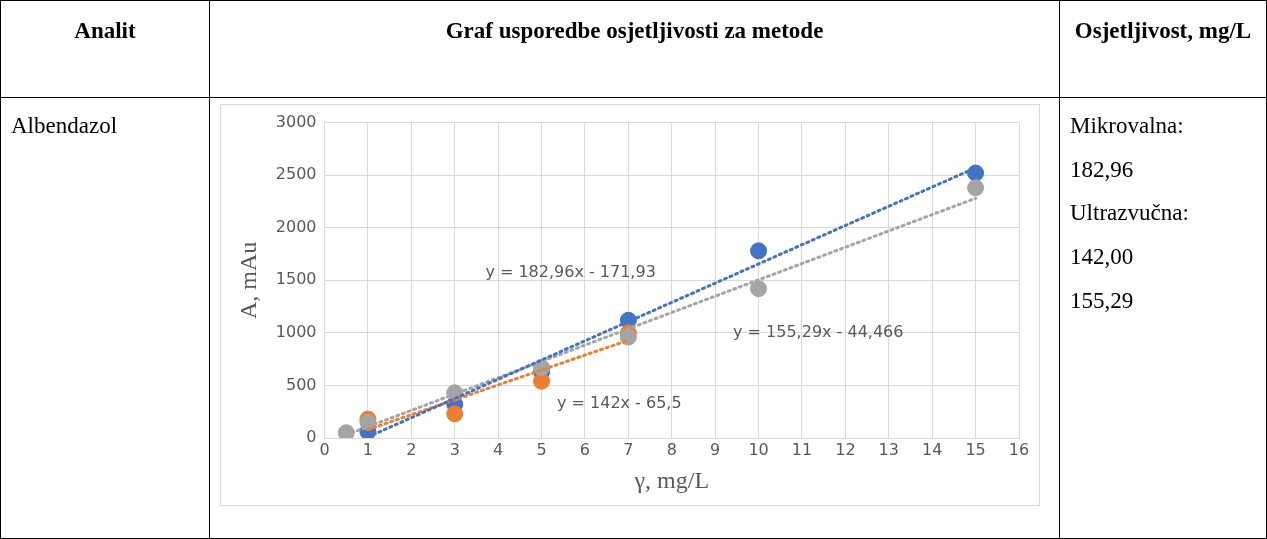 This screenshot has height=539, width=1267. I want to click on chart-title: Graf usporedbe osjetljivosti za metode, so click(634, 49).